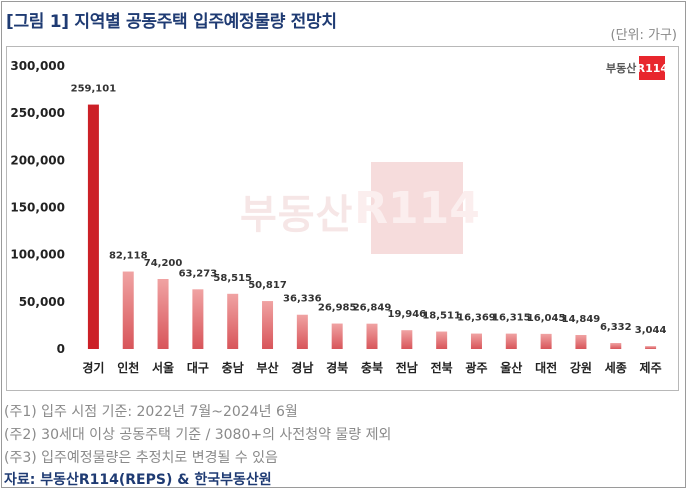  Describe the element at coordinates (511, 318) in the screenshot. I see `data-label: 16,315` at that location.